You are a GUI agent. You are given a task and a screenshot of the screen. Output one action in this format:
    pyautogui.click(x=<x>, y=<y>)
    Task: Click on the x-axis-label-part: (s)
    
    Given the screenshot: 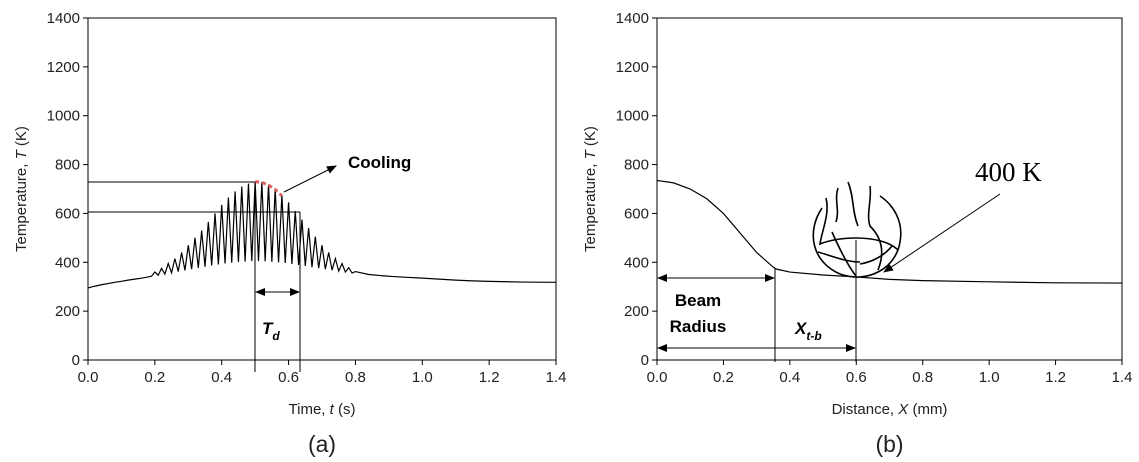 What is the action you would take?
    pyautogui.click(x=345, y=409)
    